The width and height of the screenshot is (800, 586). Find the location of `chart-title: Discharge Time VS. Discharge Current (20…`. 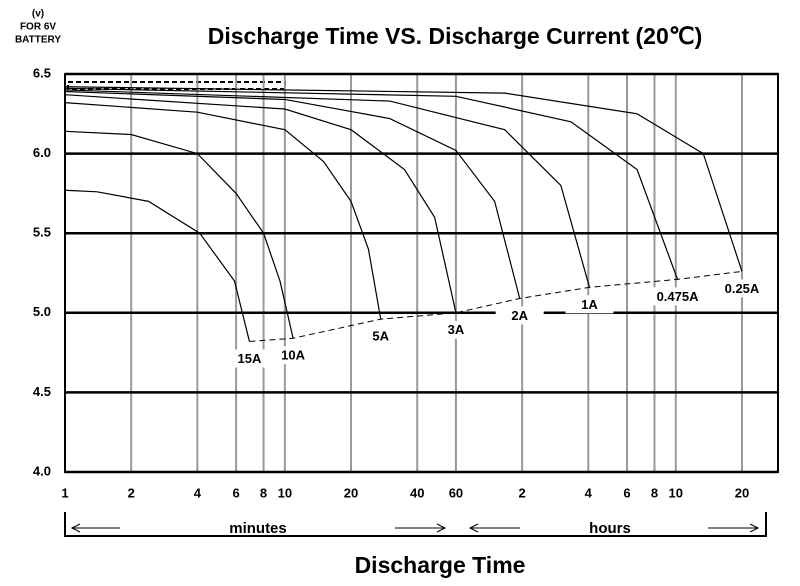

chart-title: Discharge Time VS. Discharge Current (20… is located at coordinates (455, 36).